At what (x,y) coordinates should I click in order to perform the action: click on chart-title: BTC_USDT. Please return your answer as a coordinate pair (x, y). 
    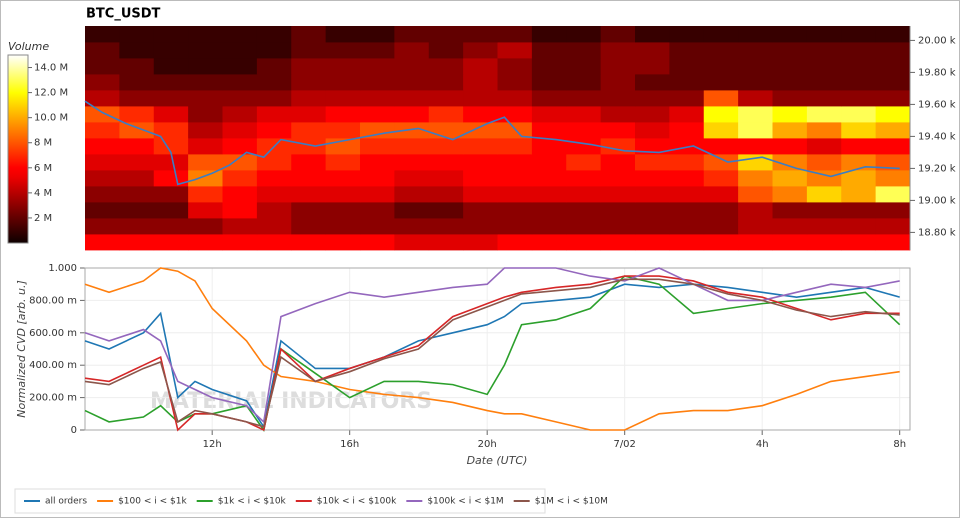
    Looking at the image, I should click on (123, 14).